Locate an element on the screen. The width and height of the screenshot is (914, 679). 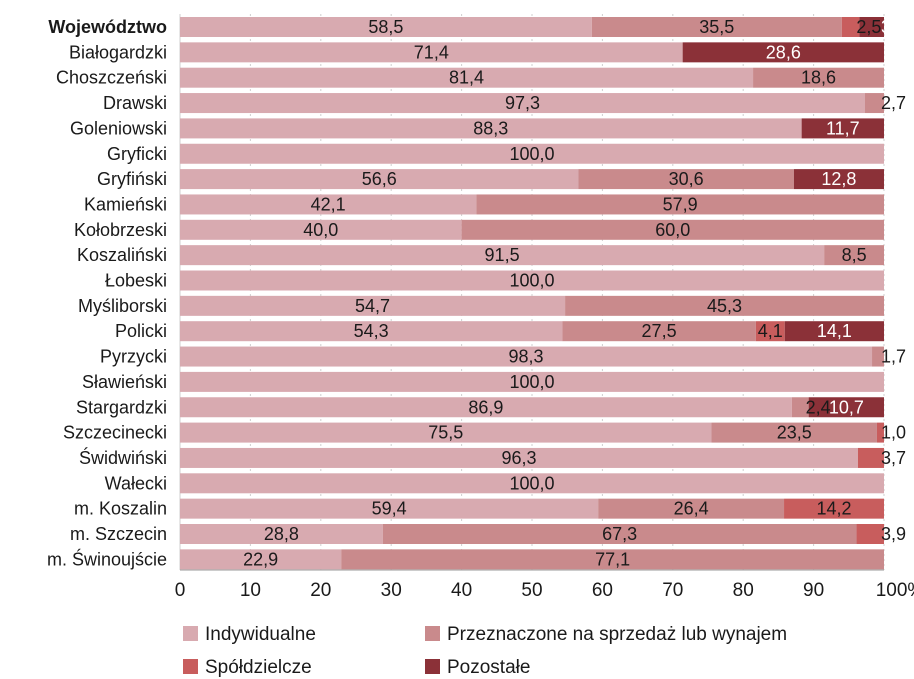
data-label: 45,3 is located at coordinates (724, 306).